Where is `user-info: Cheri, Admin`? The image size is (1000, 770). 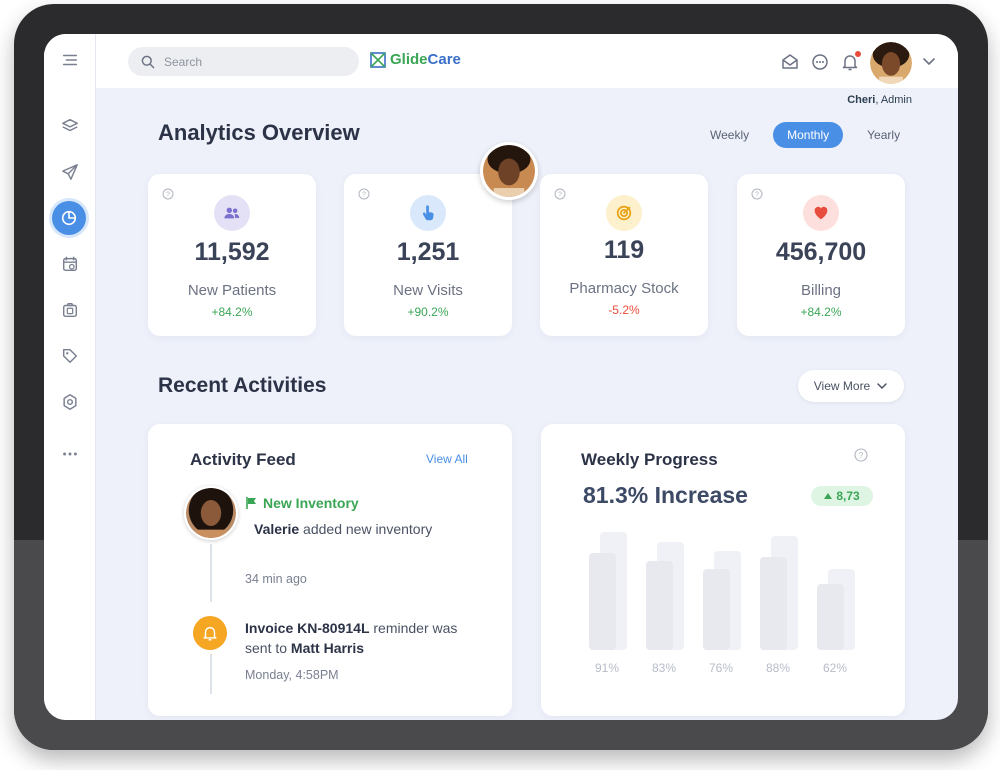 user-info: Cheri, Admin is located at coordinates (879, 100).